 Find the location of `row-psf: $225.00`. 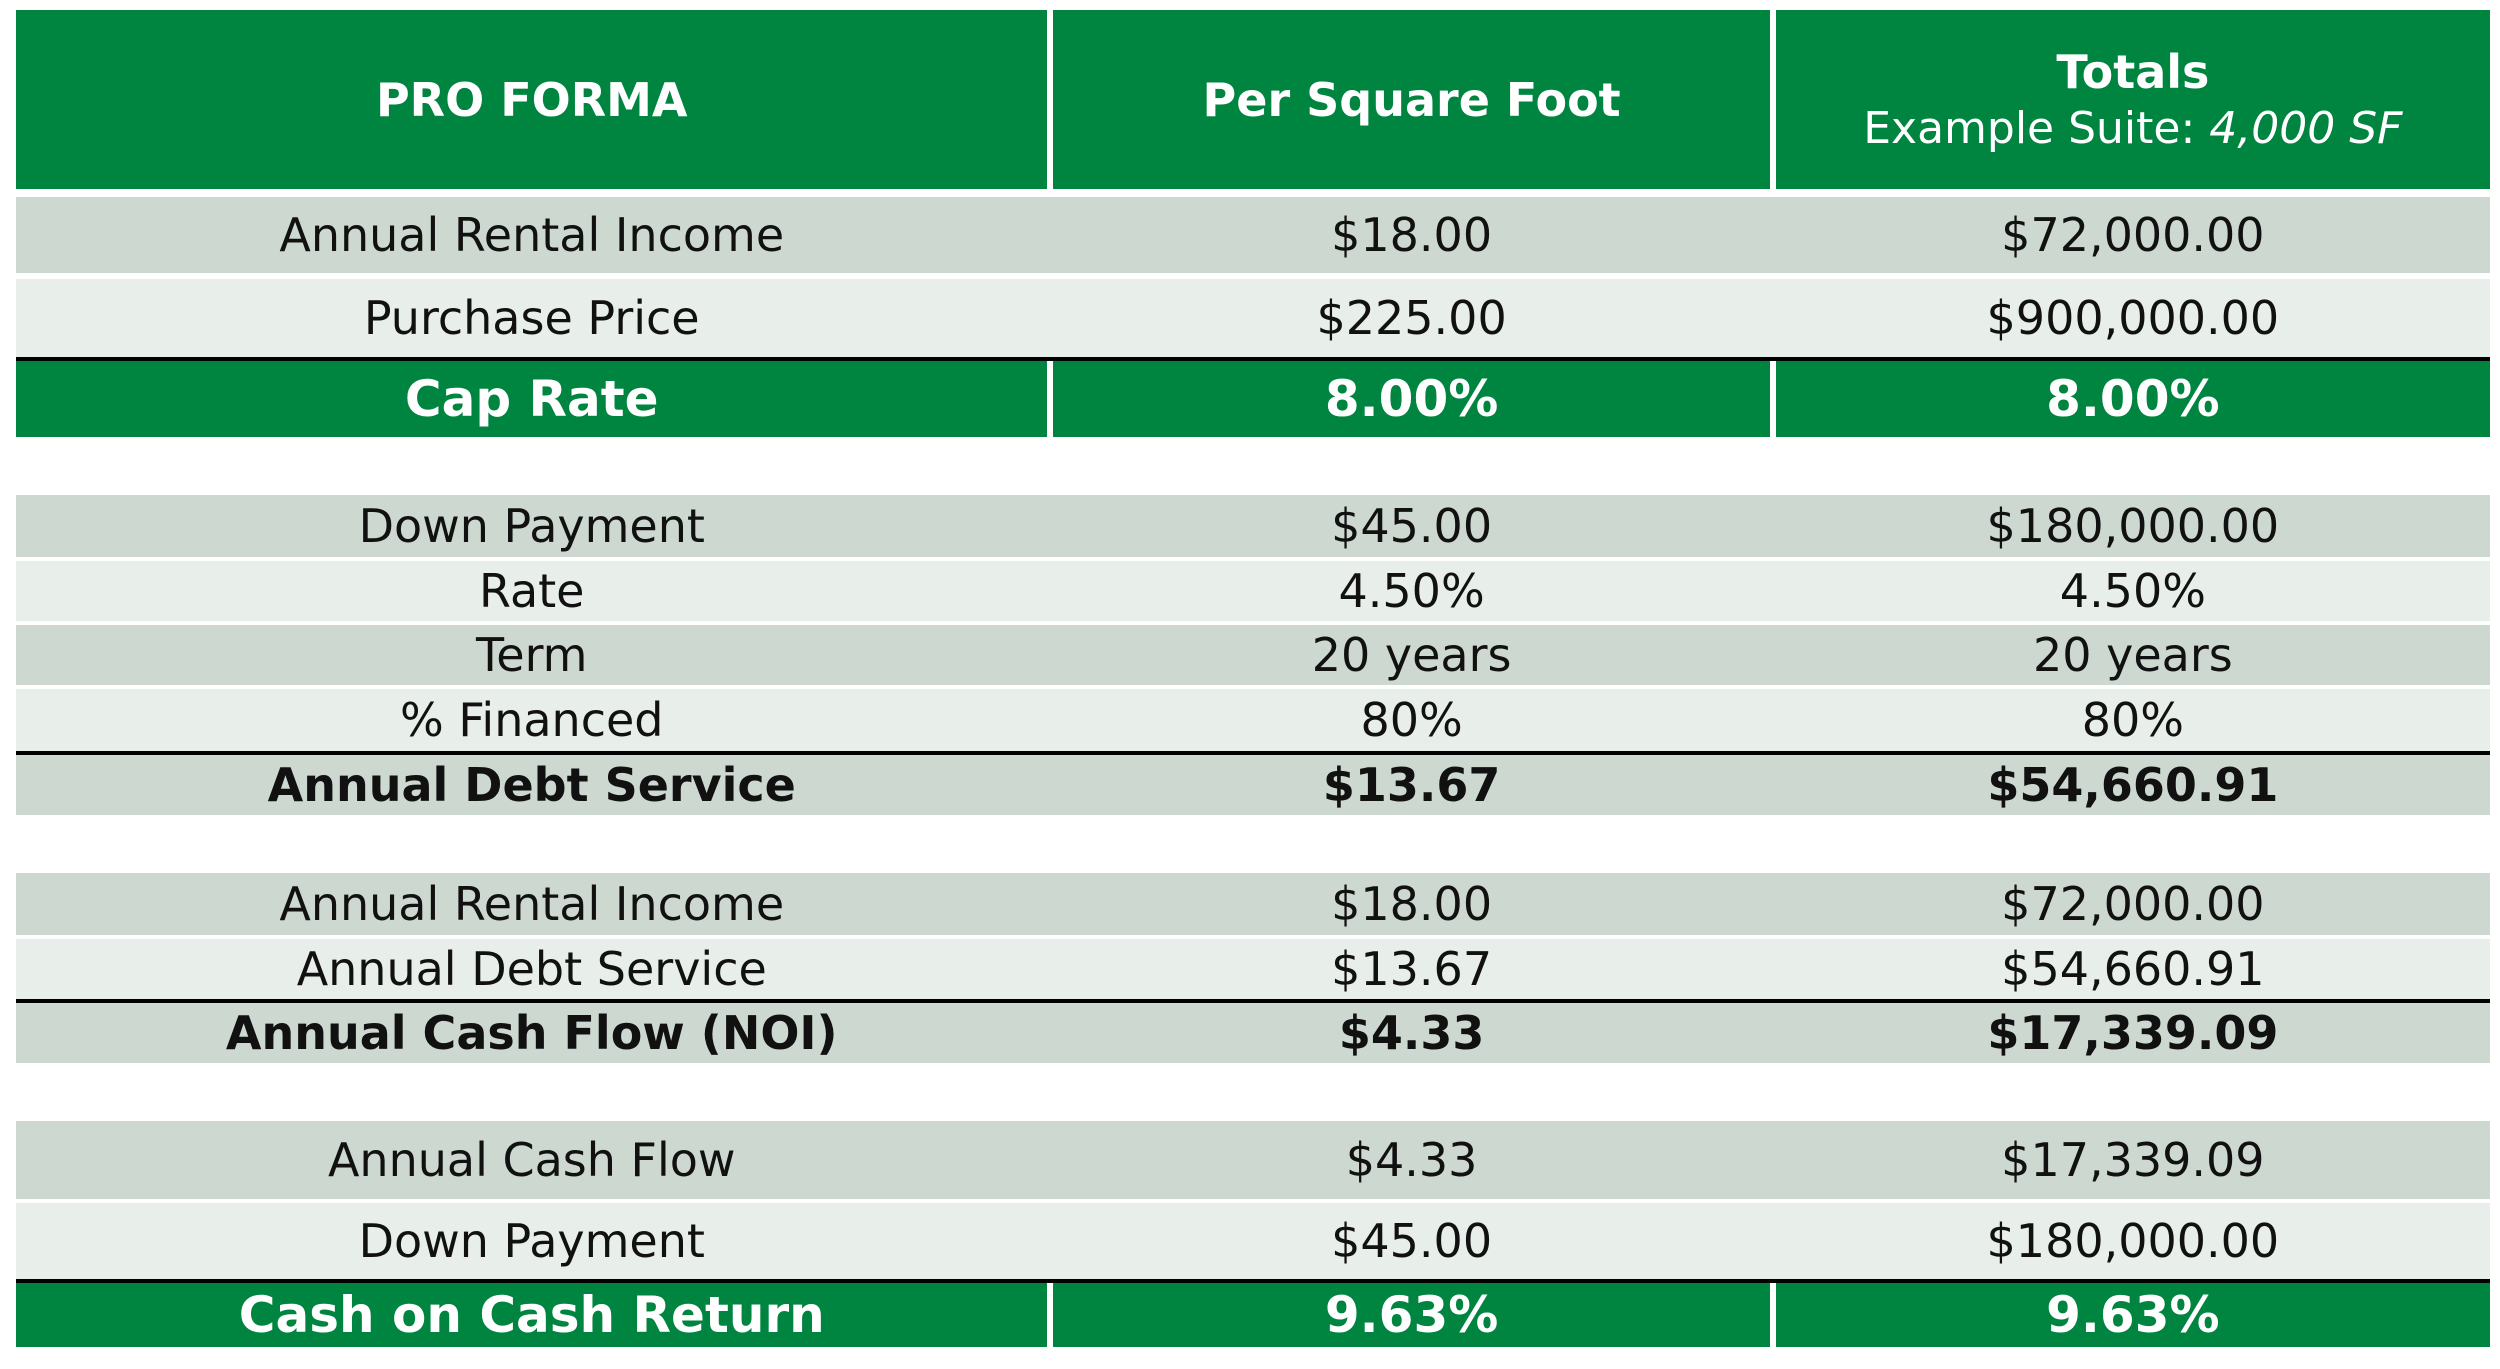

row-psf: $225.00 is located at coordinates (1411, 318).